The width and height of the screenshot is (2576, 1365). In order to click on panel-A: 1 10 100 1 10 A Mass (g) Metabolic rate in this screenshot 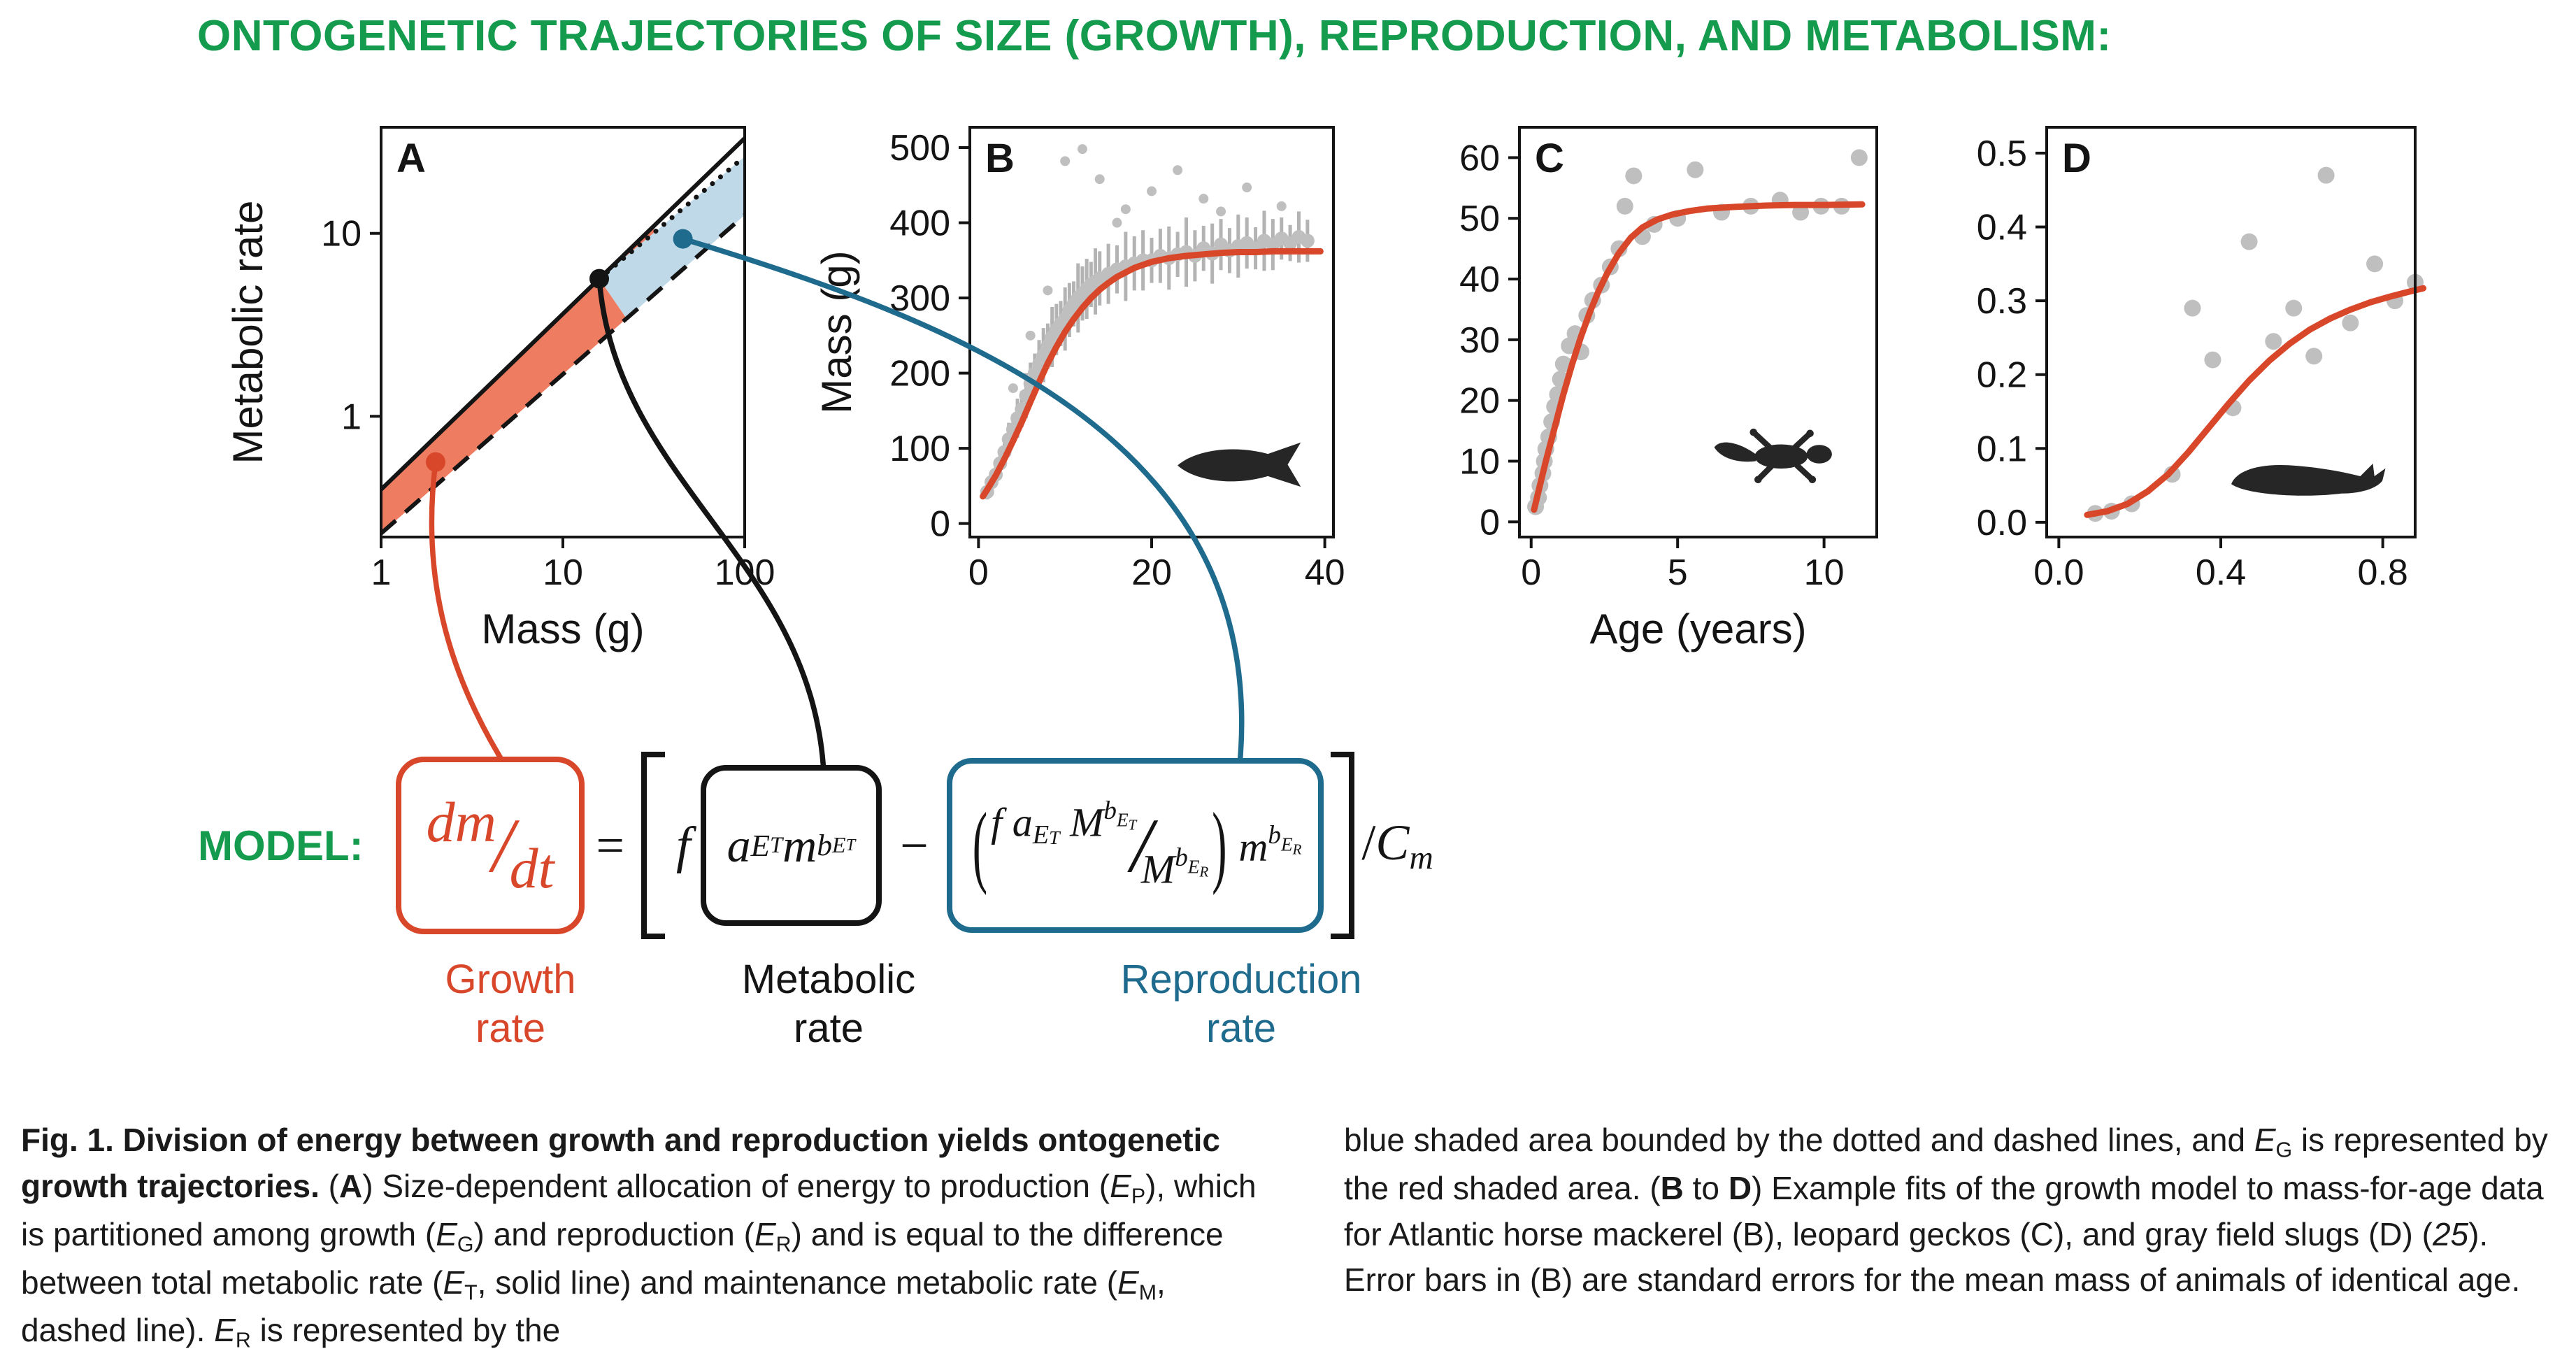, I will do `click(499, 389)`.